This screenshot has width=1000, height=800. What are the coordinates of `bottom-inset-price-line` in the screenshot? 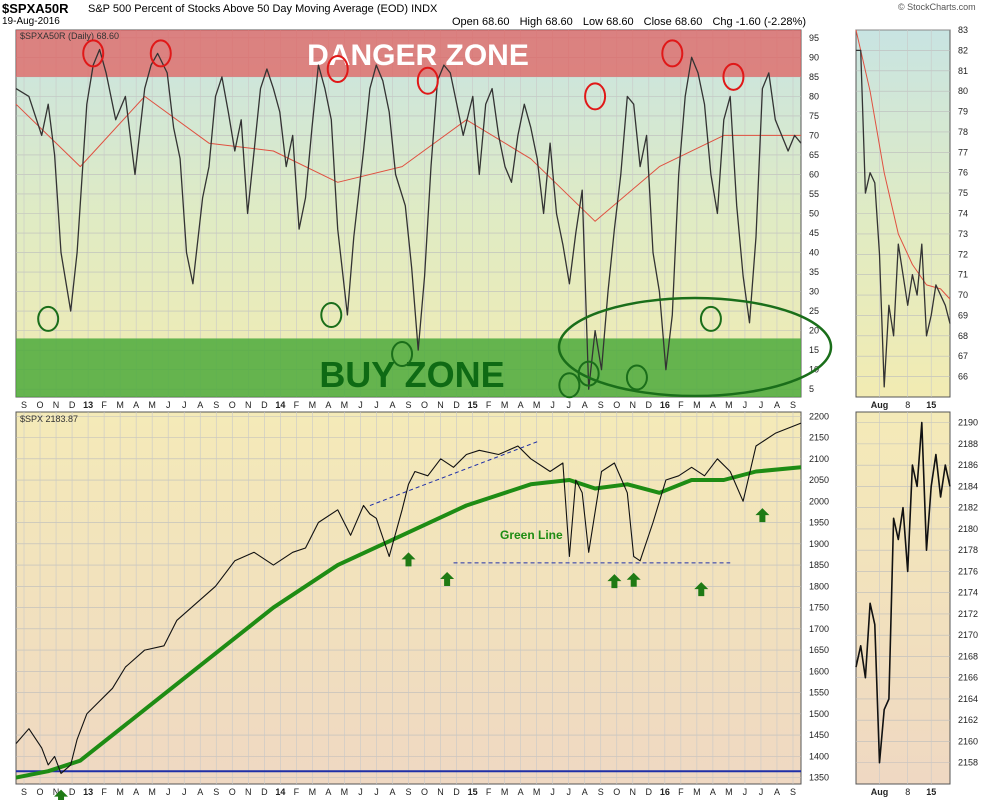 It's located at (903, 592).